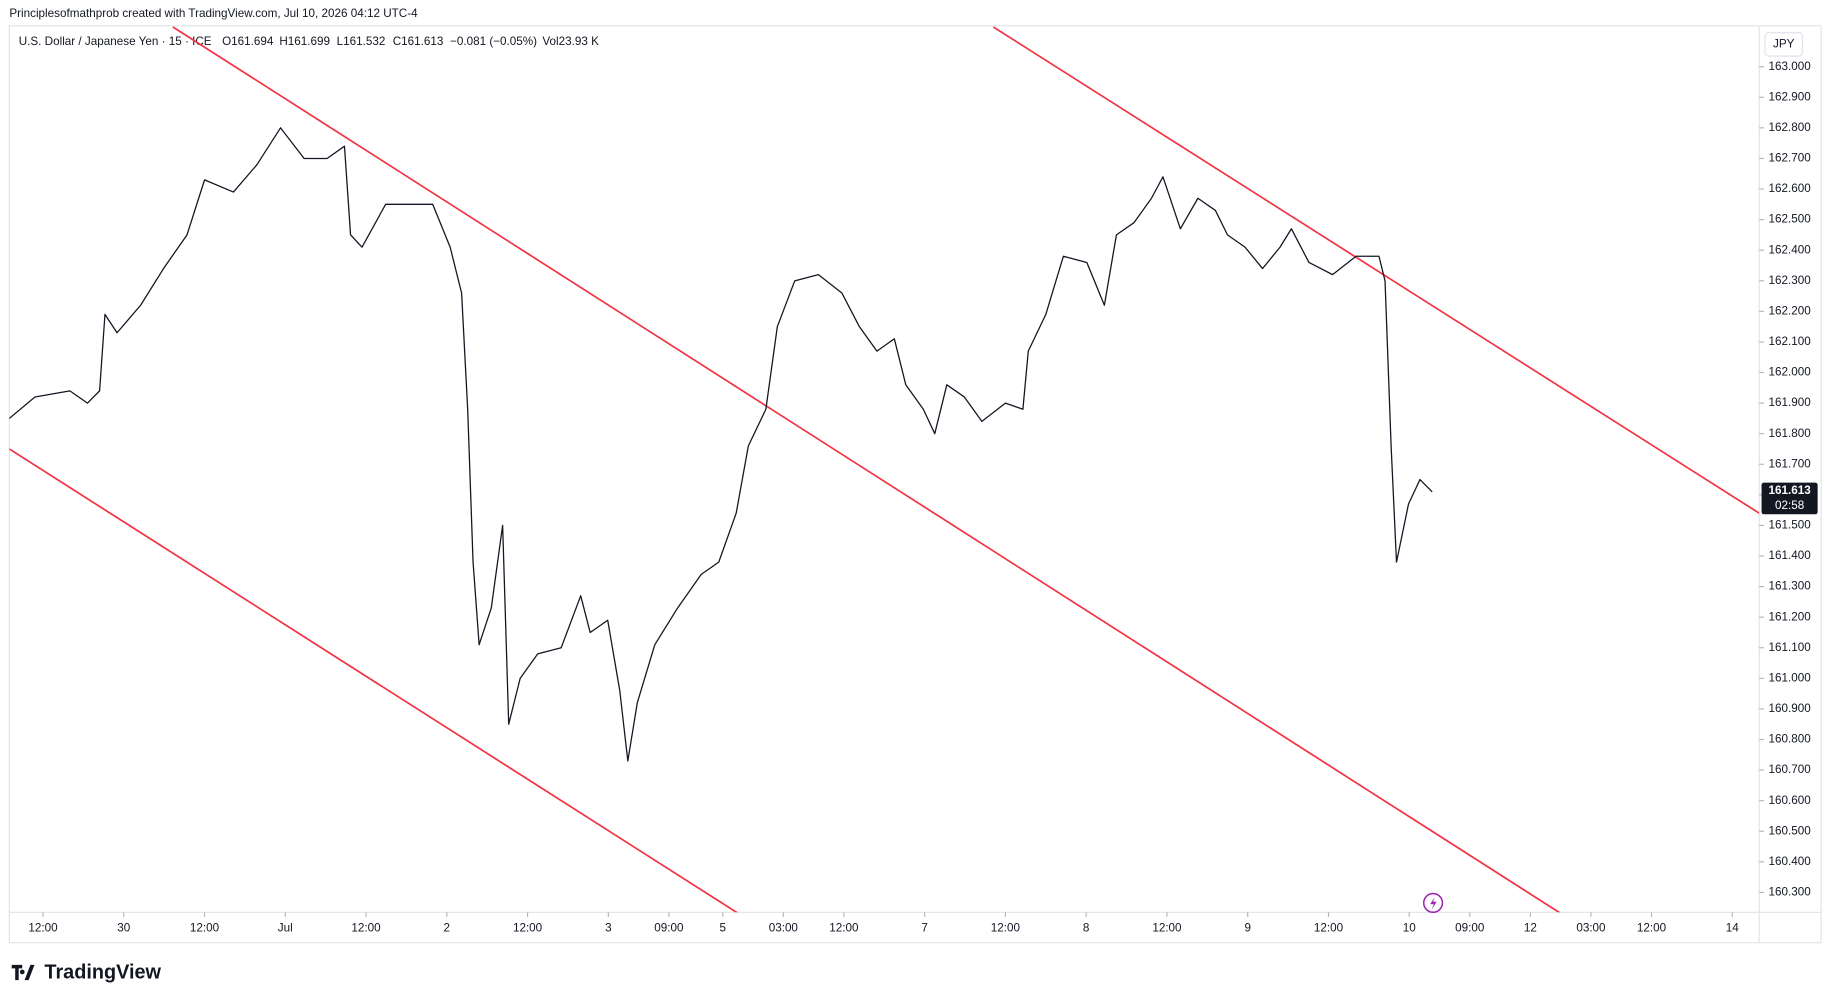  What do you see at coordinates (1409, 928) in the screenshot?
I see `x-tick-label: 10` at bounding box center [1409, 928].